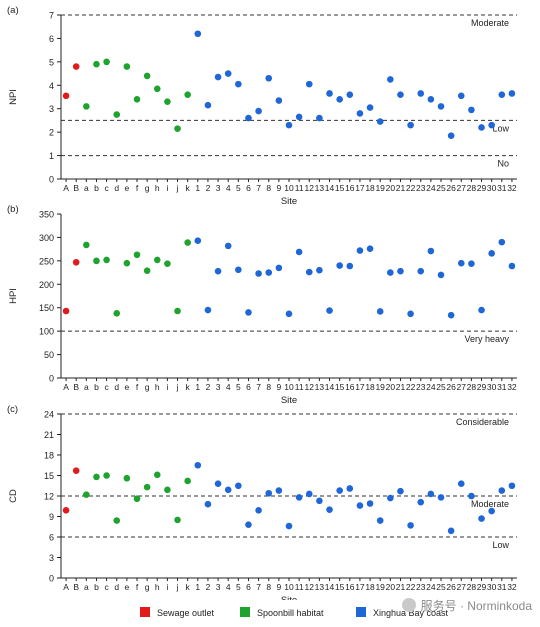 The image size is (540, 627). What do you see at coordinates (402, 612) in the screenshot?
I see `legend-item-xinghua-bay-coast: Xinghua Bay coast` at bounding box center [402, 612].